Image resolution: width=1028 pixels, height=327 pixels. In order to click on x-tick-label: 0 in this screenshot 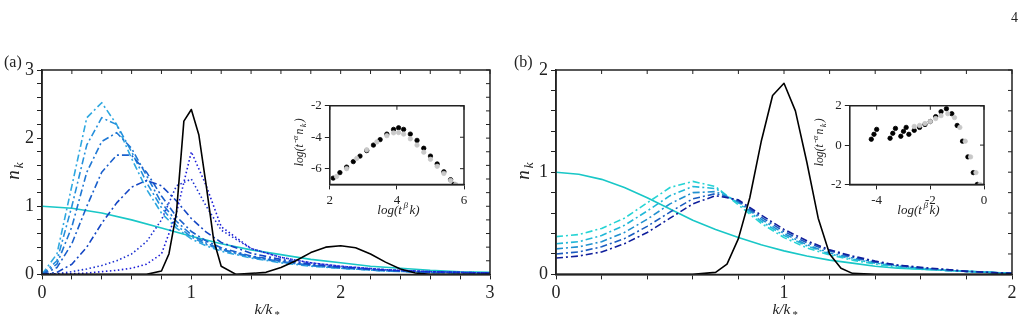, I will do `click(984, 199)`.